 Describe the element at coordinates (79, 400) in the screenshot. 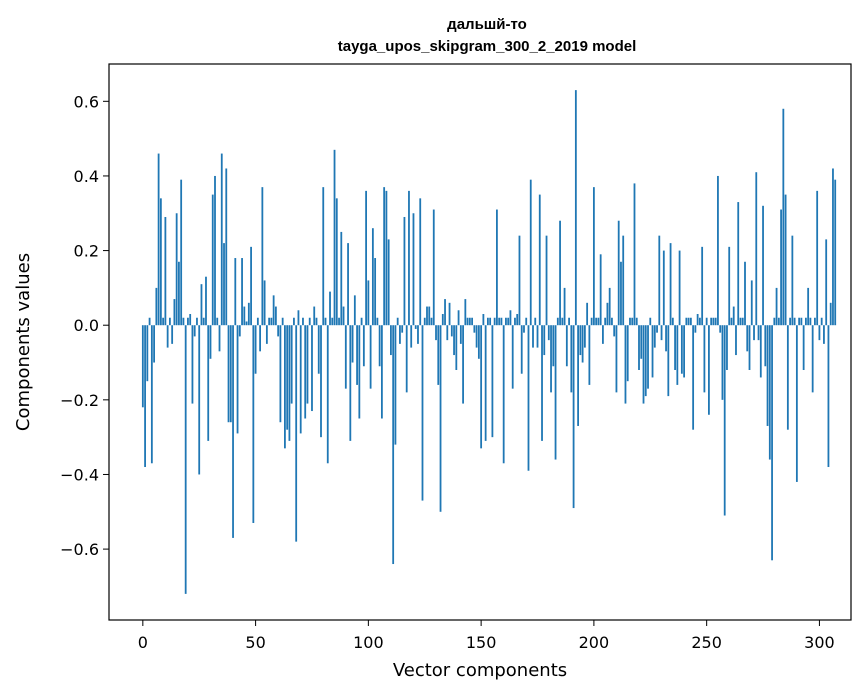

I see `y-tick-label: −0.2` at that location.